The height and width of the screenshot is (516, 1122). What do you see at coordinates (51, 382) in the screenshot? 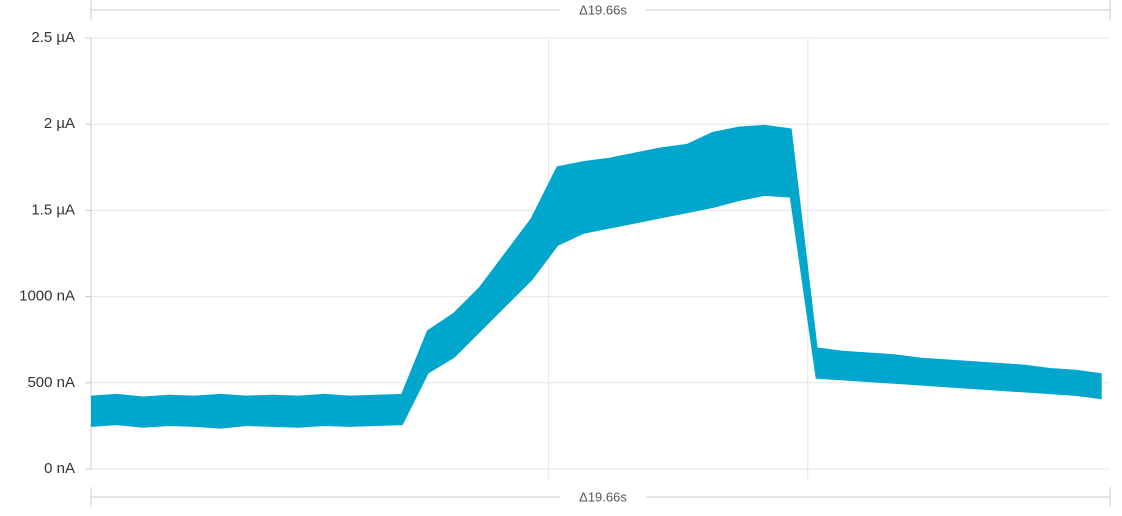
I see `y-tick-label: 500 nA` at bounding box center [51, 382].